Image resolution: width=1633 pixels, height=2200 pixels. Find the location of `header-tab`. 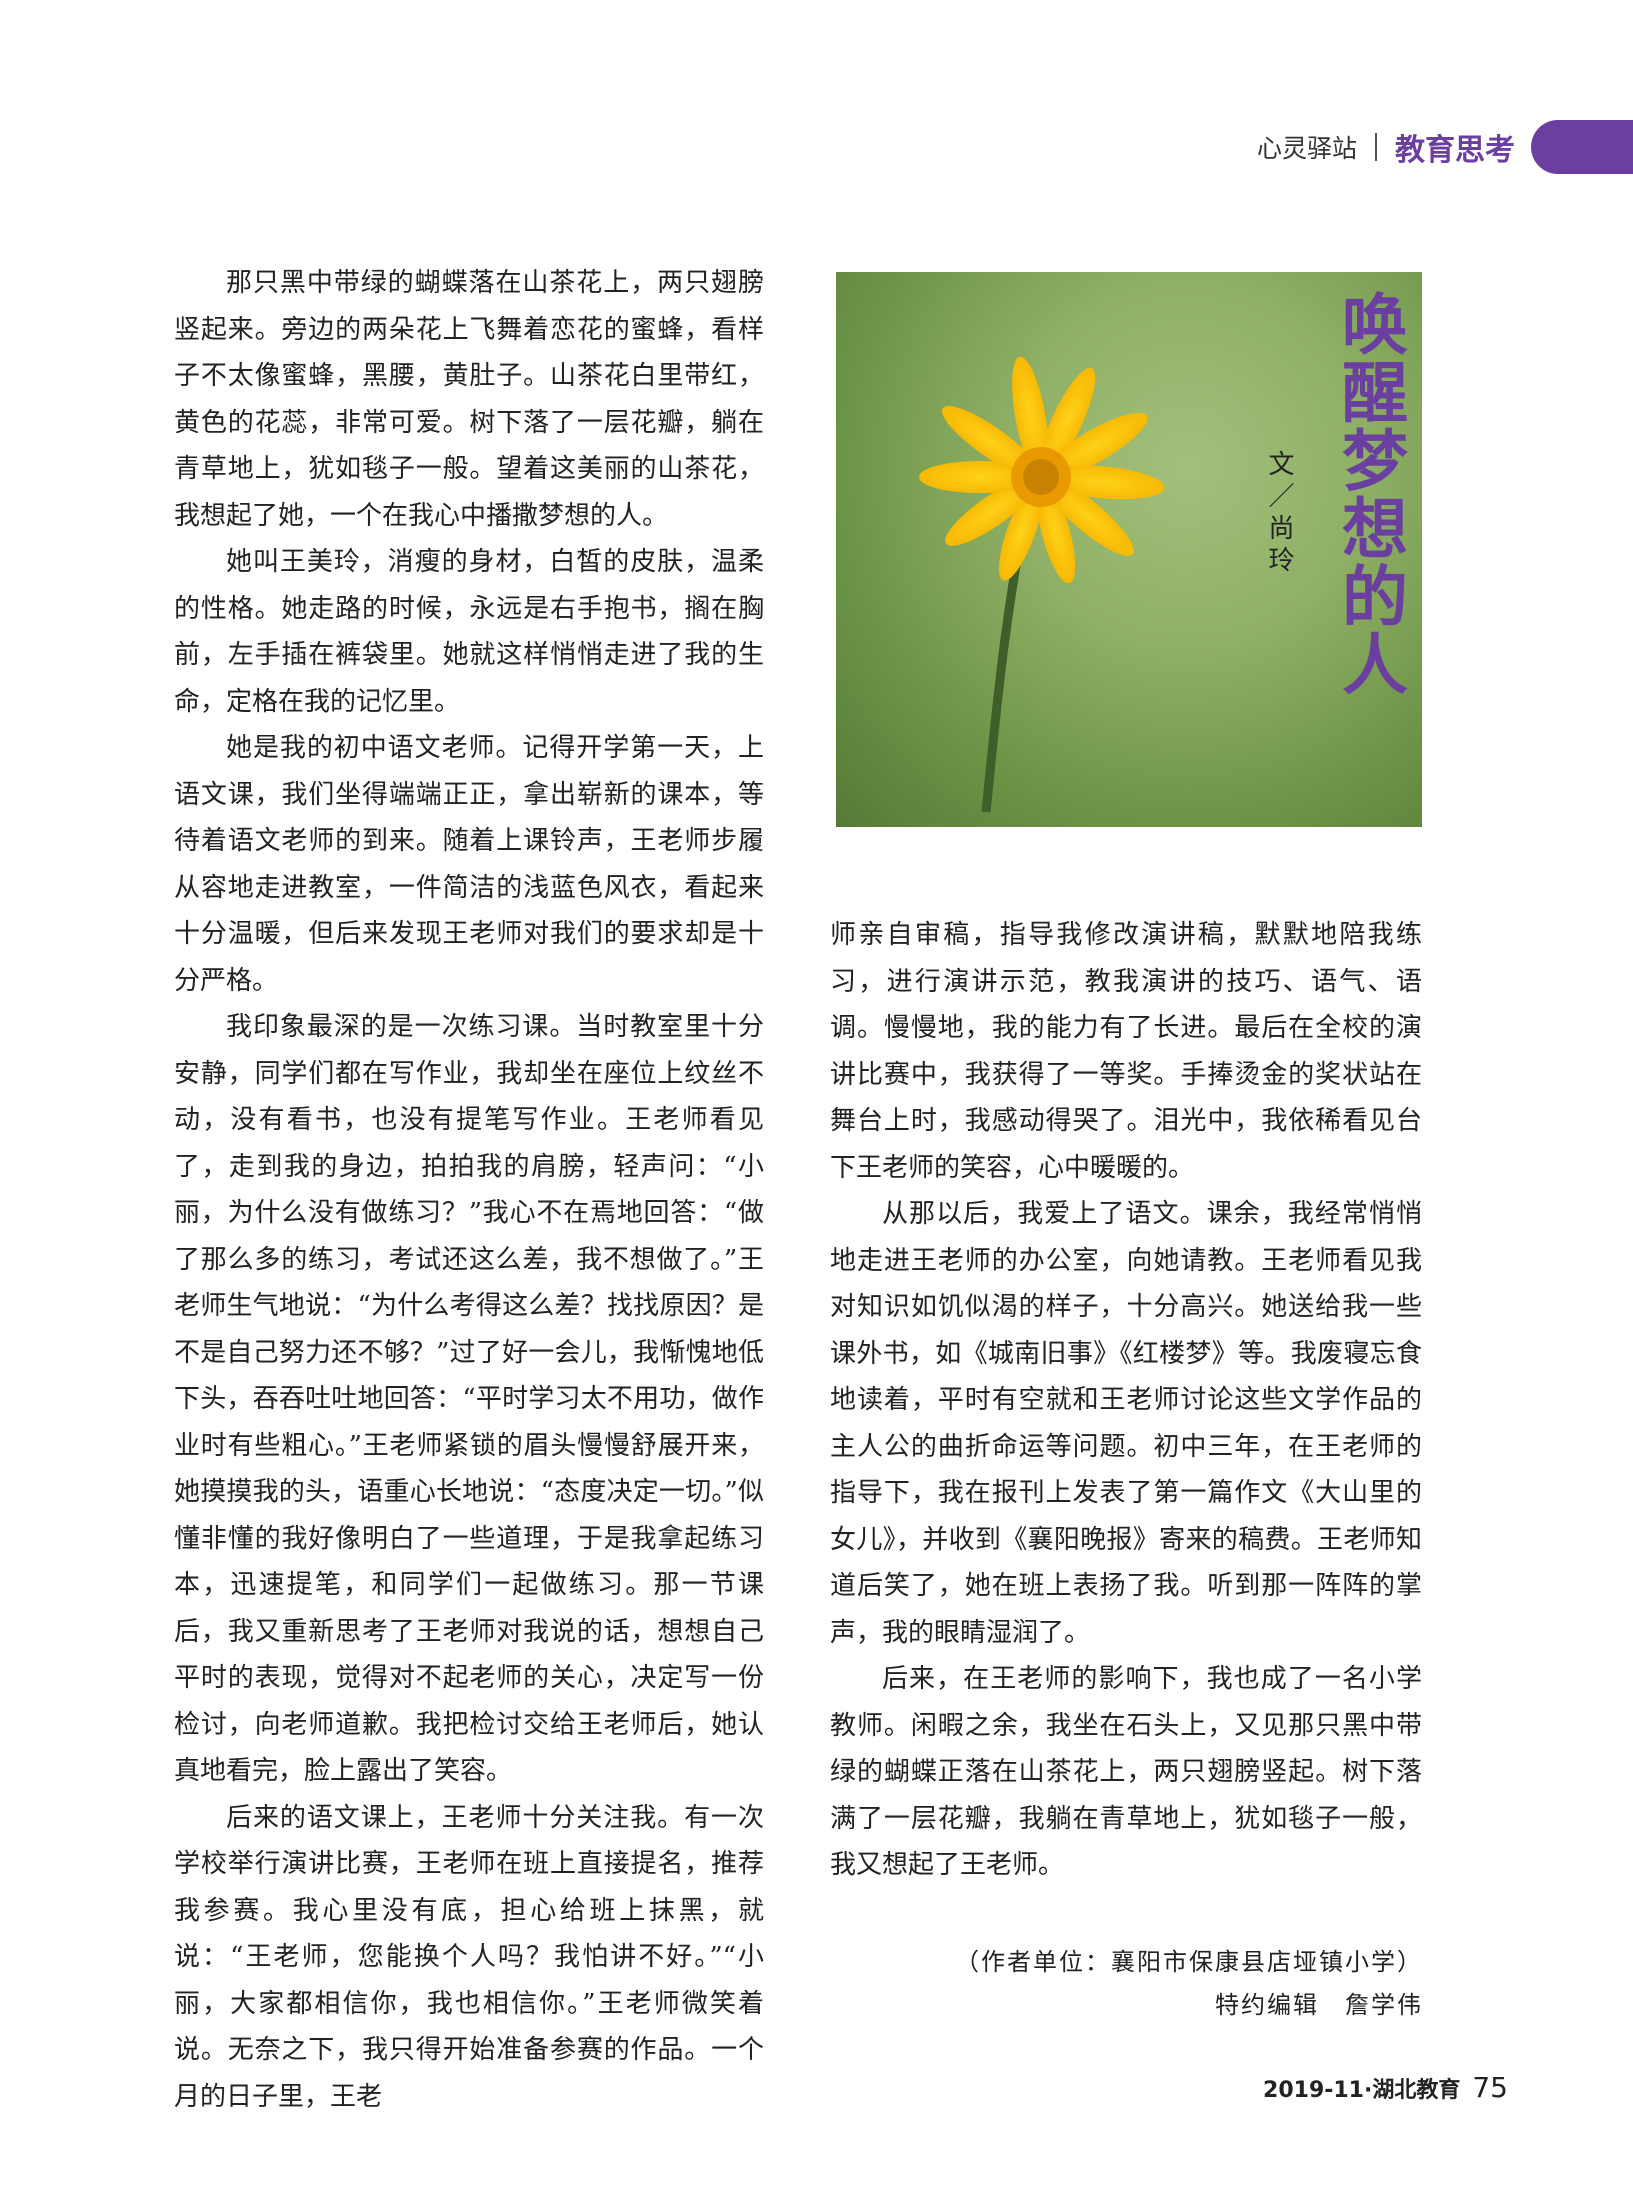

header-tab is located at coordinates (1582, 147).